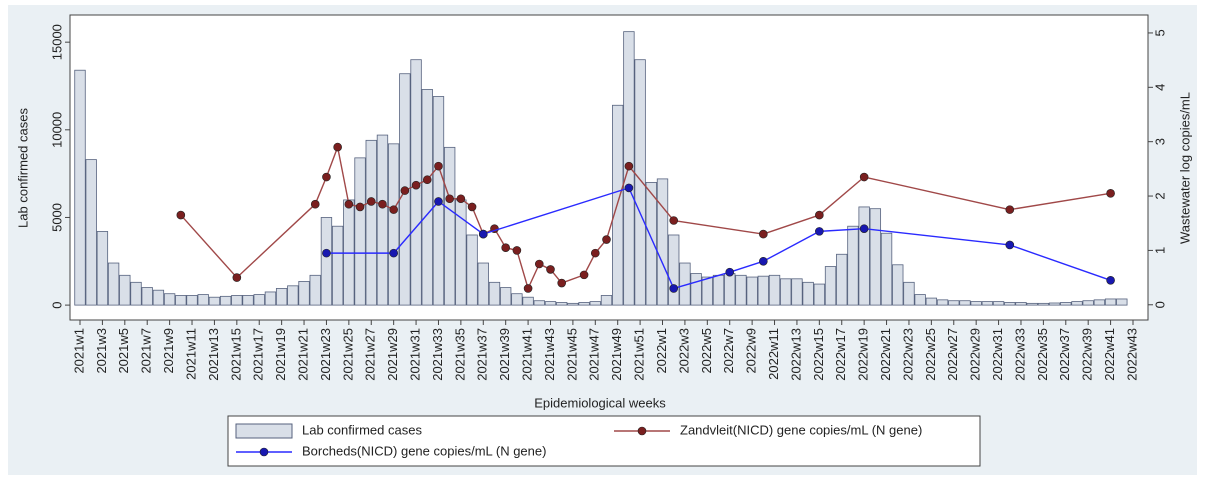 The width and height of the screenshot is (1205, 486). I want to click on x-tick-label: 2022w25, so click(930, 354).